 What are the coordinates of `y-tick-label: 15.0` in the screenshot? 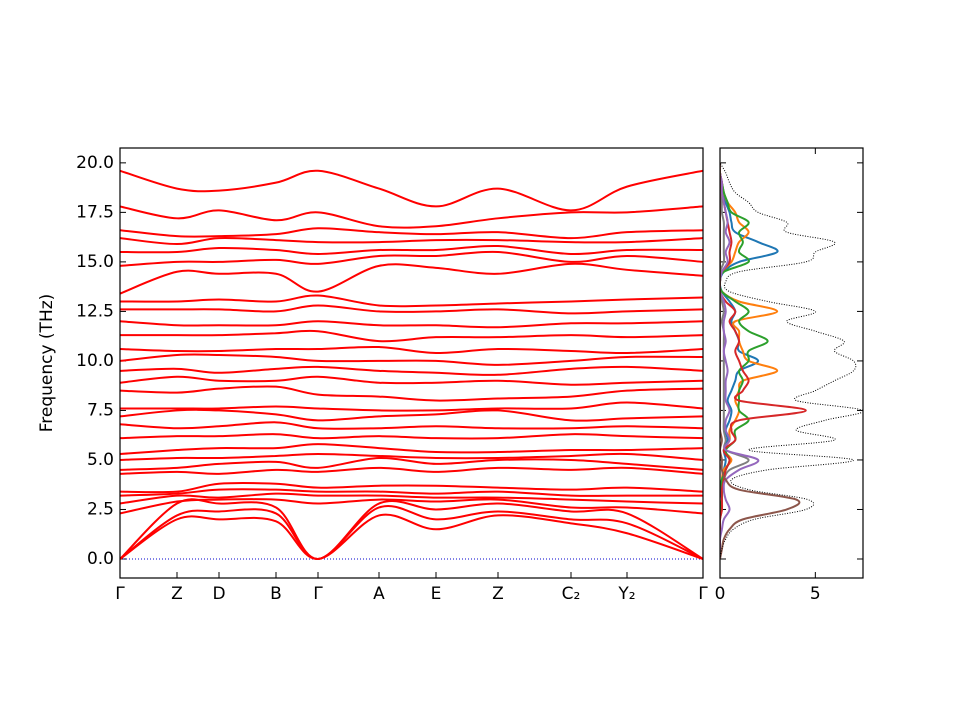 It's located at (95, 262).